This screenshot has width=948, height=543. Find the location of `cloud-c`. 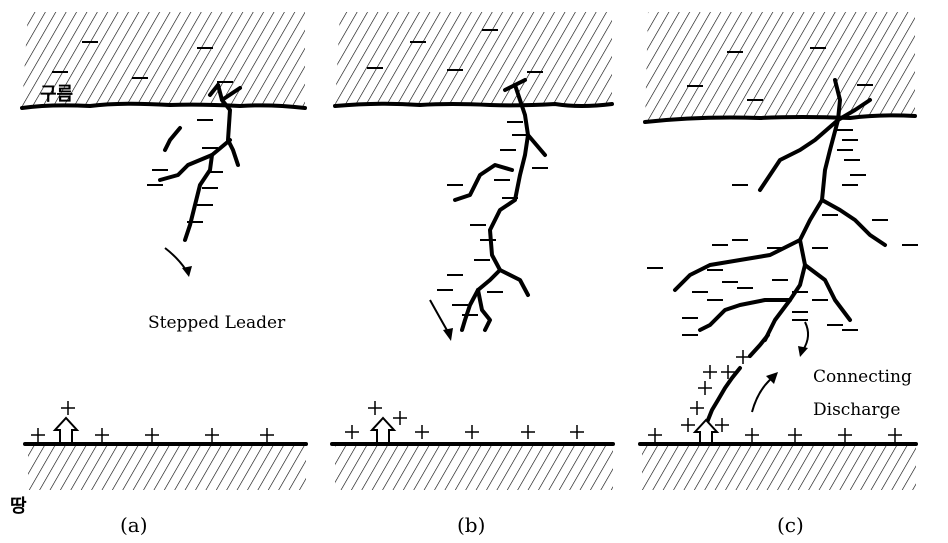

cloud-c is located at coordinates (780, 67).